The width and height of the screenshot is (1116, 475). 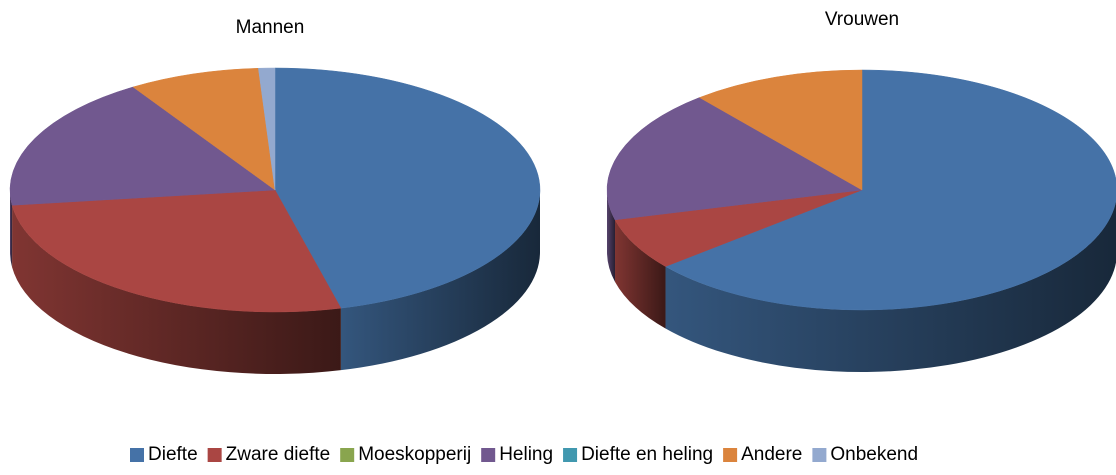 I want to click on legend-label: Onbekend, so click(x=874, y=454).